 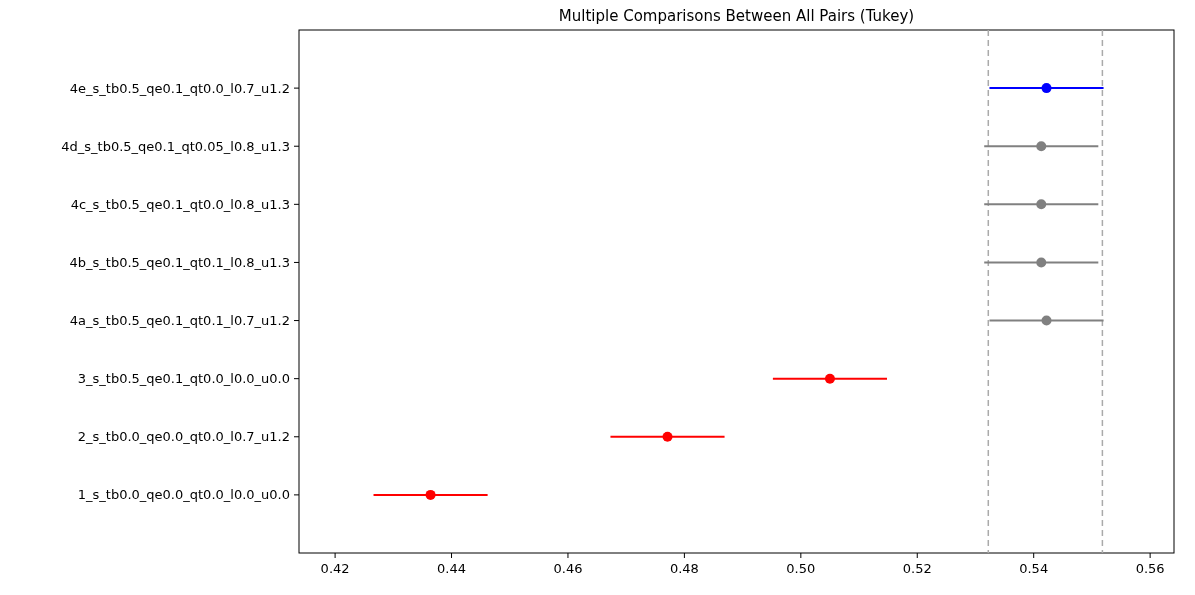 What do you see at coordinates (736, 16) in the screenshot?
I see `chart-title: Multiple Comparisons Between All Pairs (Tukey)` at bounding box center [736, 16].